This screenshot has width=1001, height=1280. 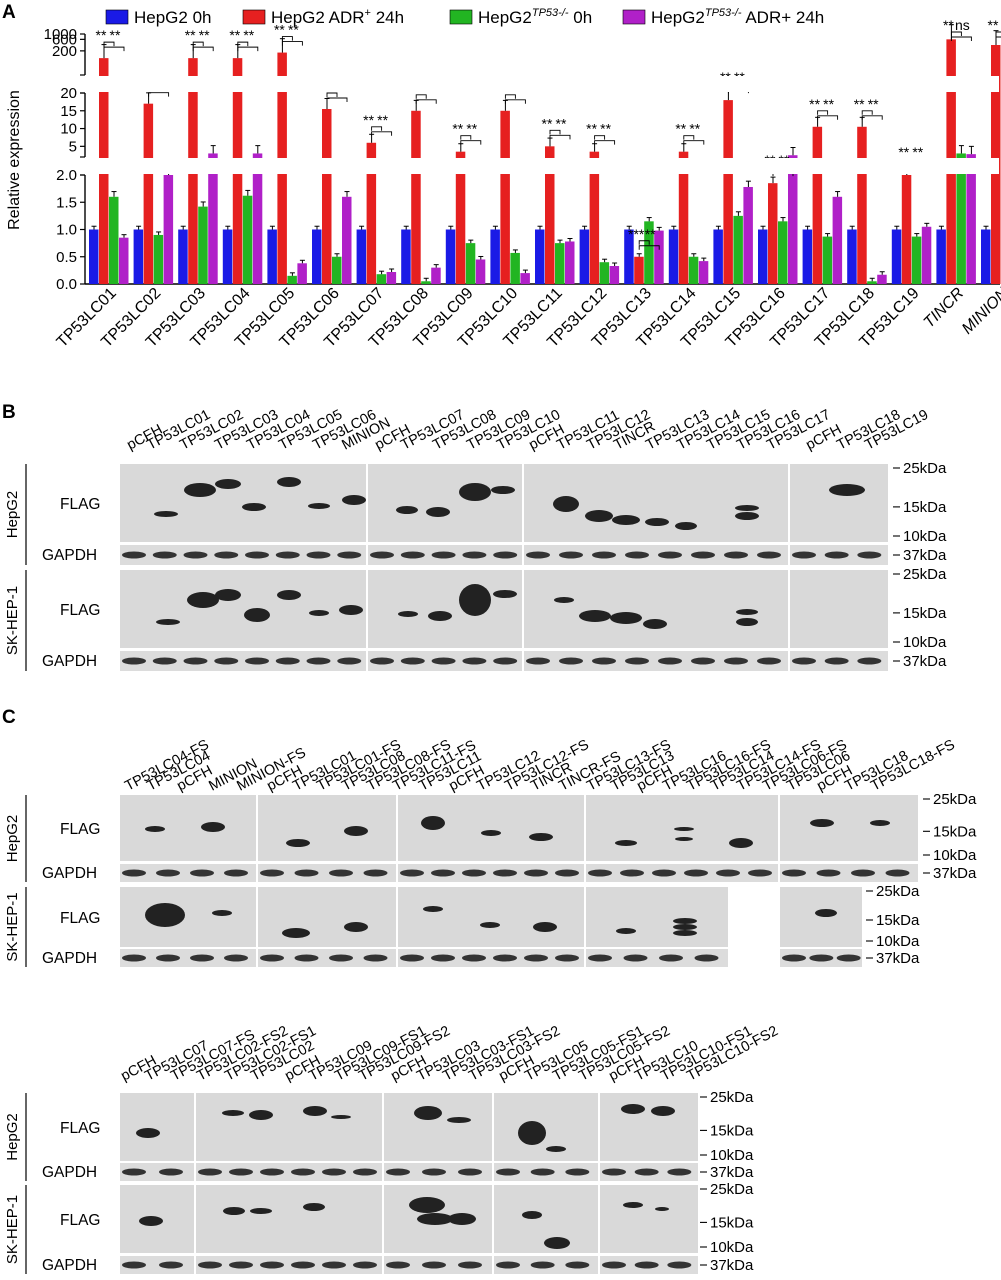 I want to click on legend-entry: HepG2TP53-/- ADR+ 24h, so click(x=737, y=17).